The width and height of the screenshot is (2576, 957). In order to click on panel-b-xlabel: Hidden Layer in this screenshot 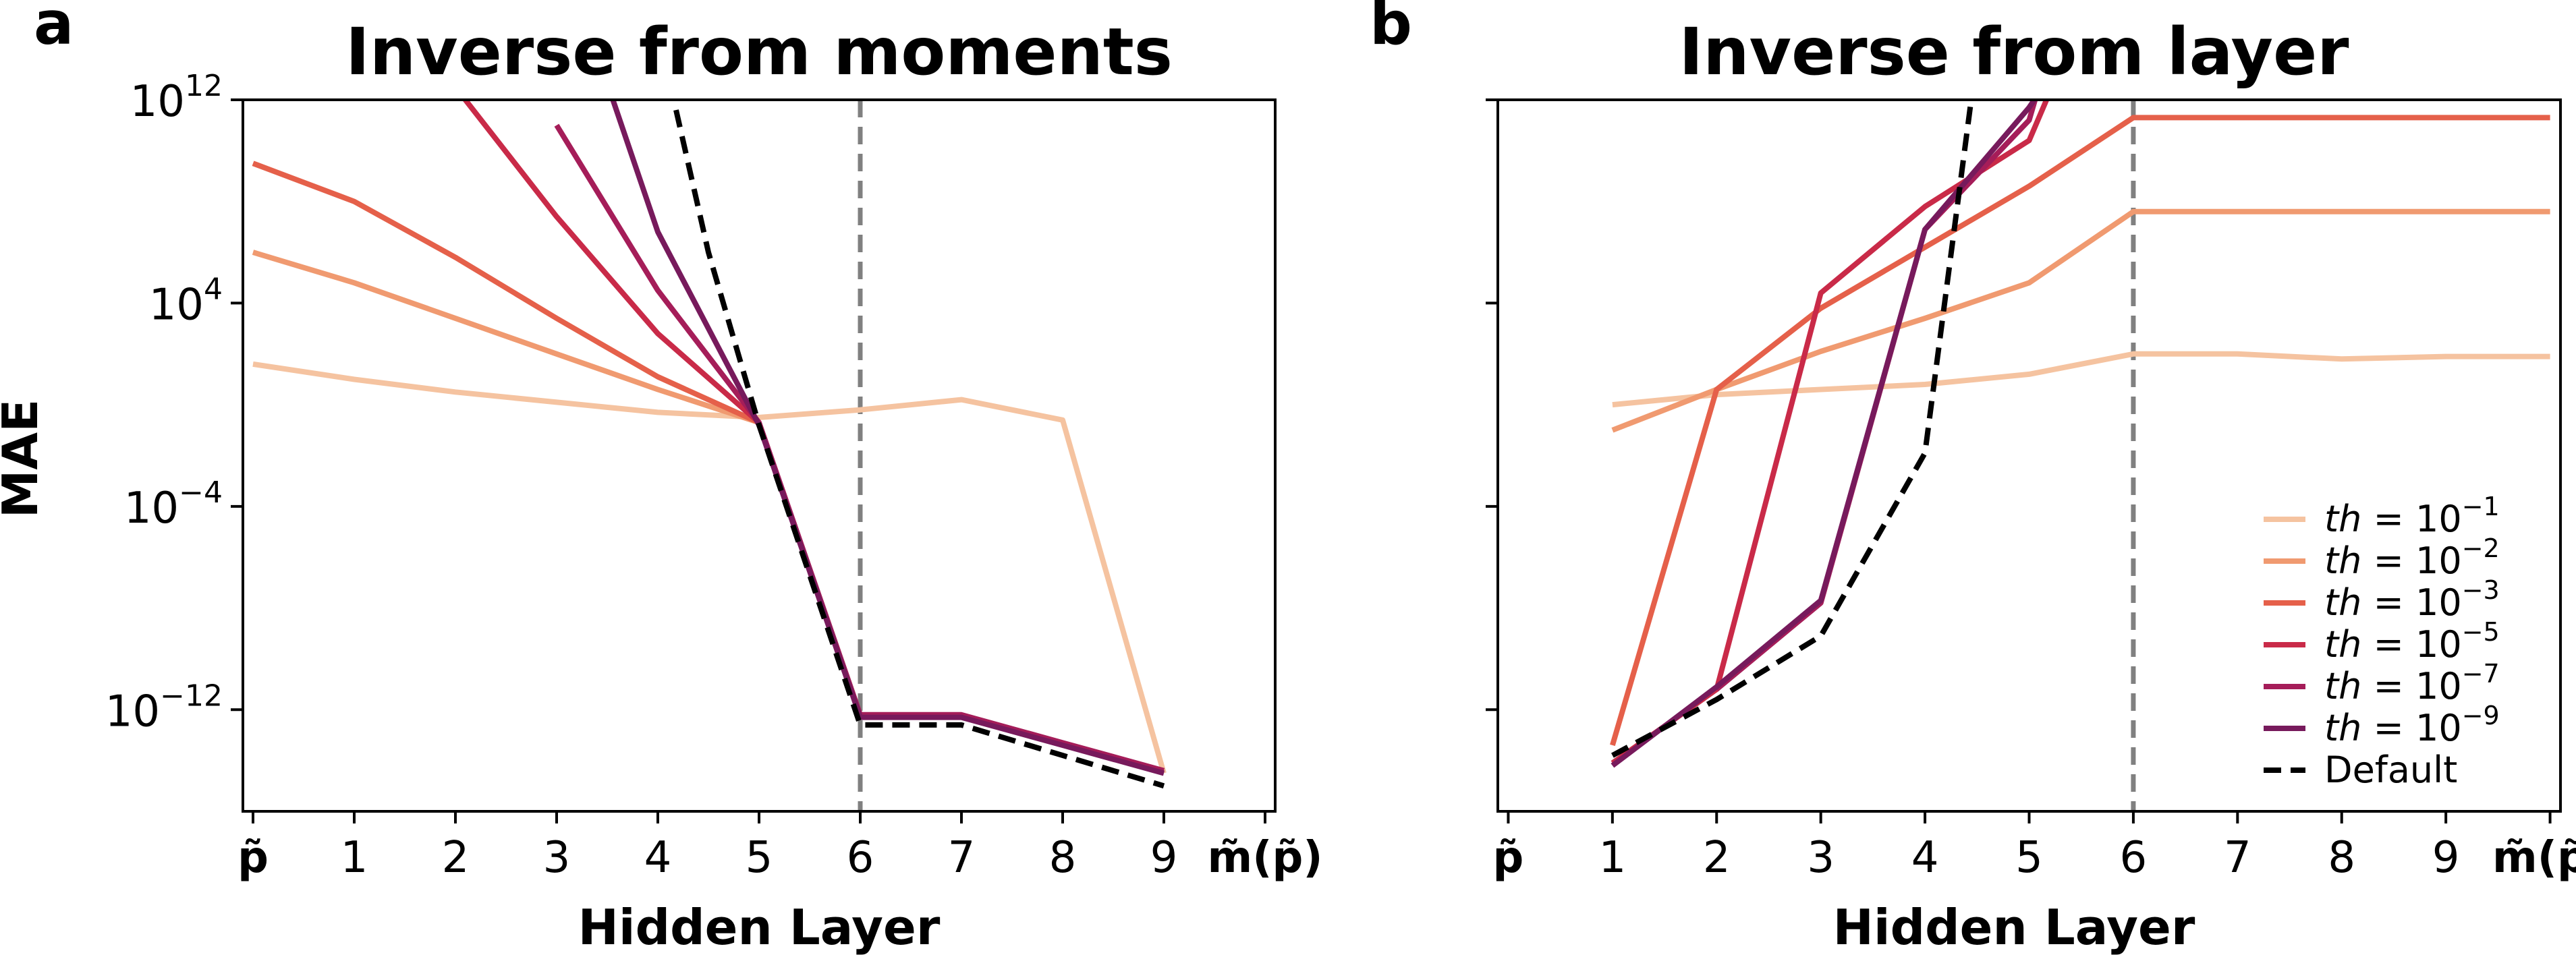, I will do `click(2014, 928)`.